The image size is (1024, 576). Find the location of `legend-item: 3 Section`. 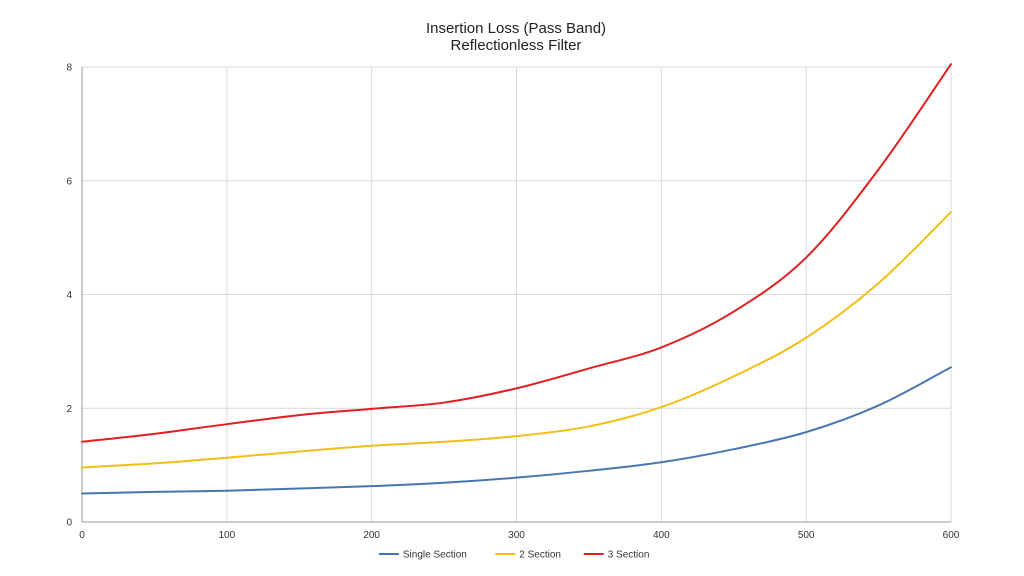

legend-item: 3 Section is located at coordinates (616, 555).